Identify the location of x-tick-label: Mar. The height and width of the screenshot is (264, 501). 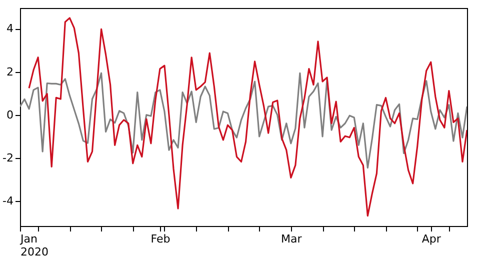
(291, 239).